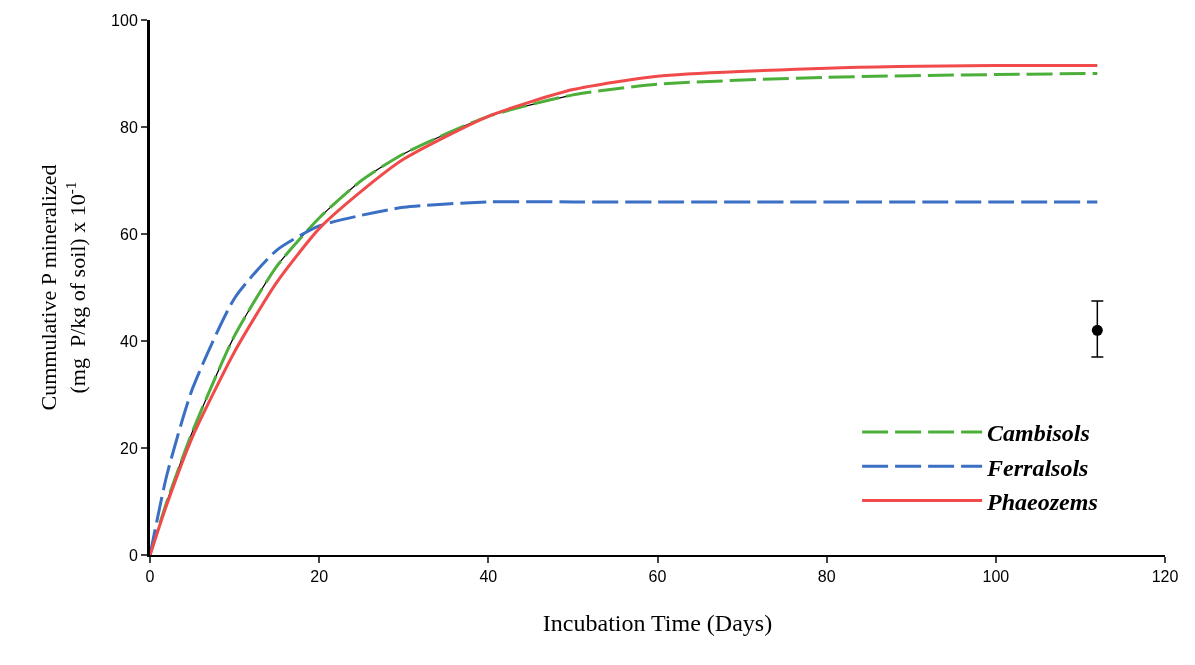  I want to click on x-tick-label: 0, so click(150, 577).